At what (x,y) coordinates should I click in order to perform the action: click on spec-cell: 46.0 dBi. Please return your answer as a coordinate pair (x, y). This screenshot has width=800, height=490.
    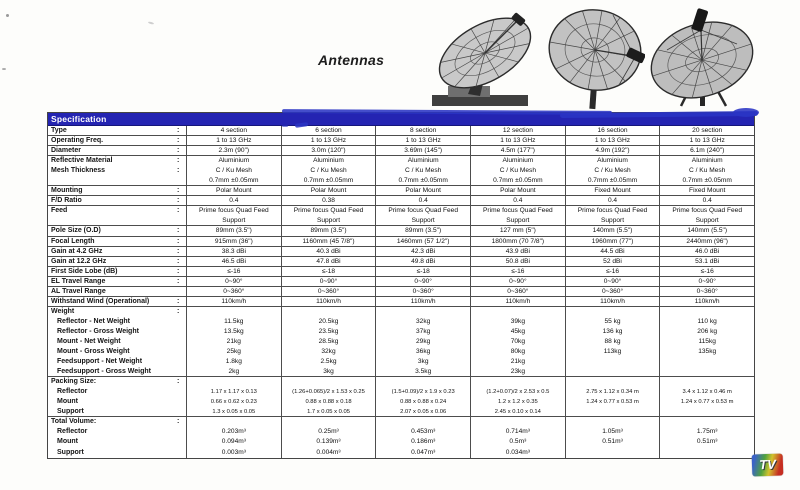
    Looking at the image, I should click on (706, 251).